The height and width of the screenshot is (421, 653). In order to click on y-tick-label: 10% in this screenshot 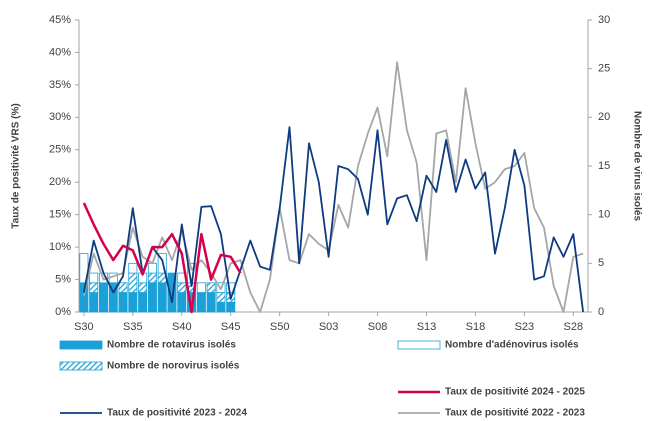, I will do `click(60, 247)`.